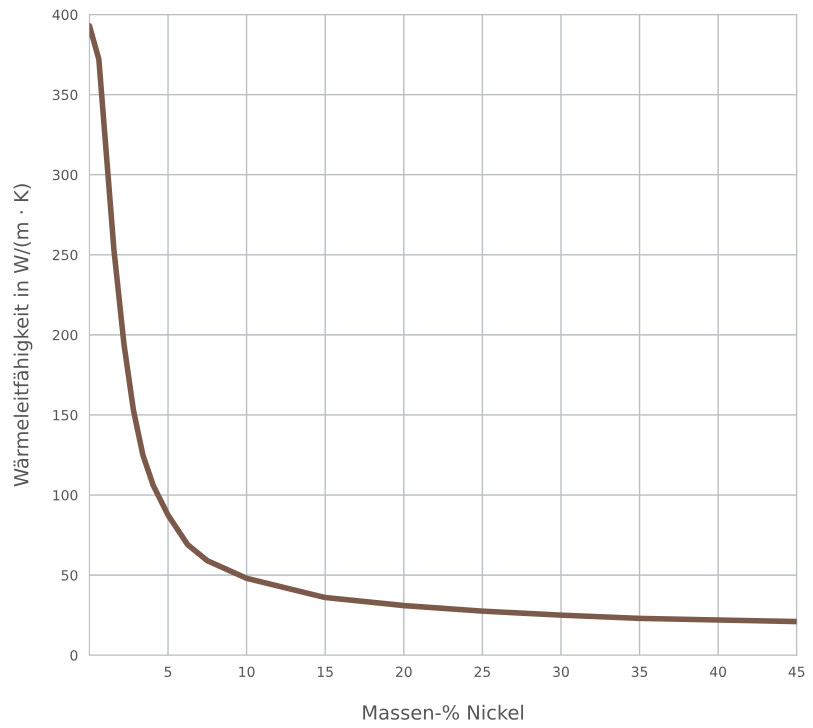 This screenshot has width=813, height=728. Describe the element at coordinates (23, 335) in the screenshot. I see `y-axis-title: Wärmeleitfähigkeit in W/(m · K)` at that location.